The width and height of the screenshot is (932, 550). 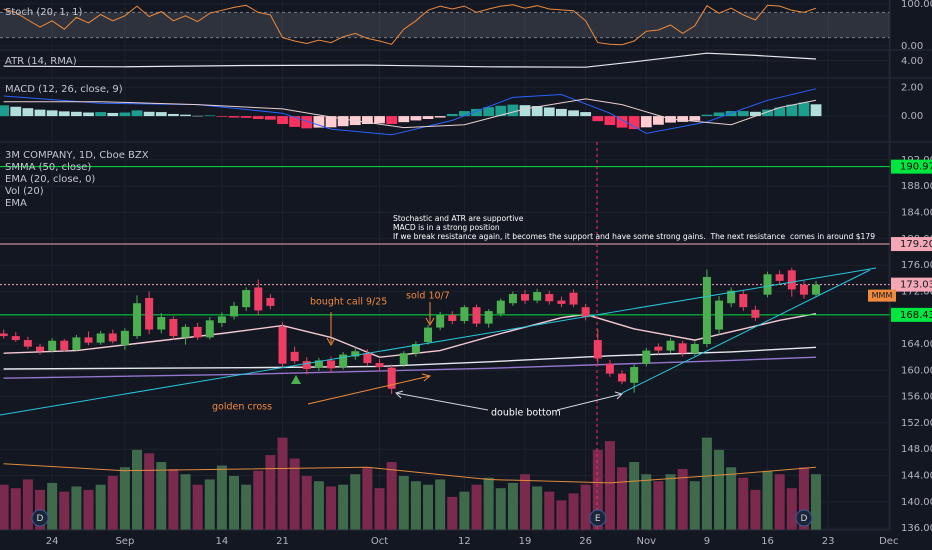 What do you see at coordinates (50, 179) in the screenshot?
I see `legend: EMA (20, close, 0)` at bounding box center [50, 179].